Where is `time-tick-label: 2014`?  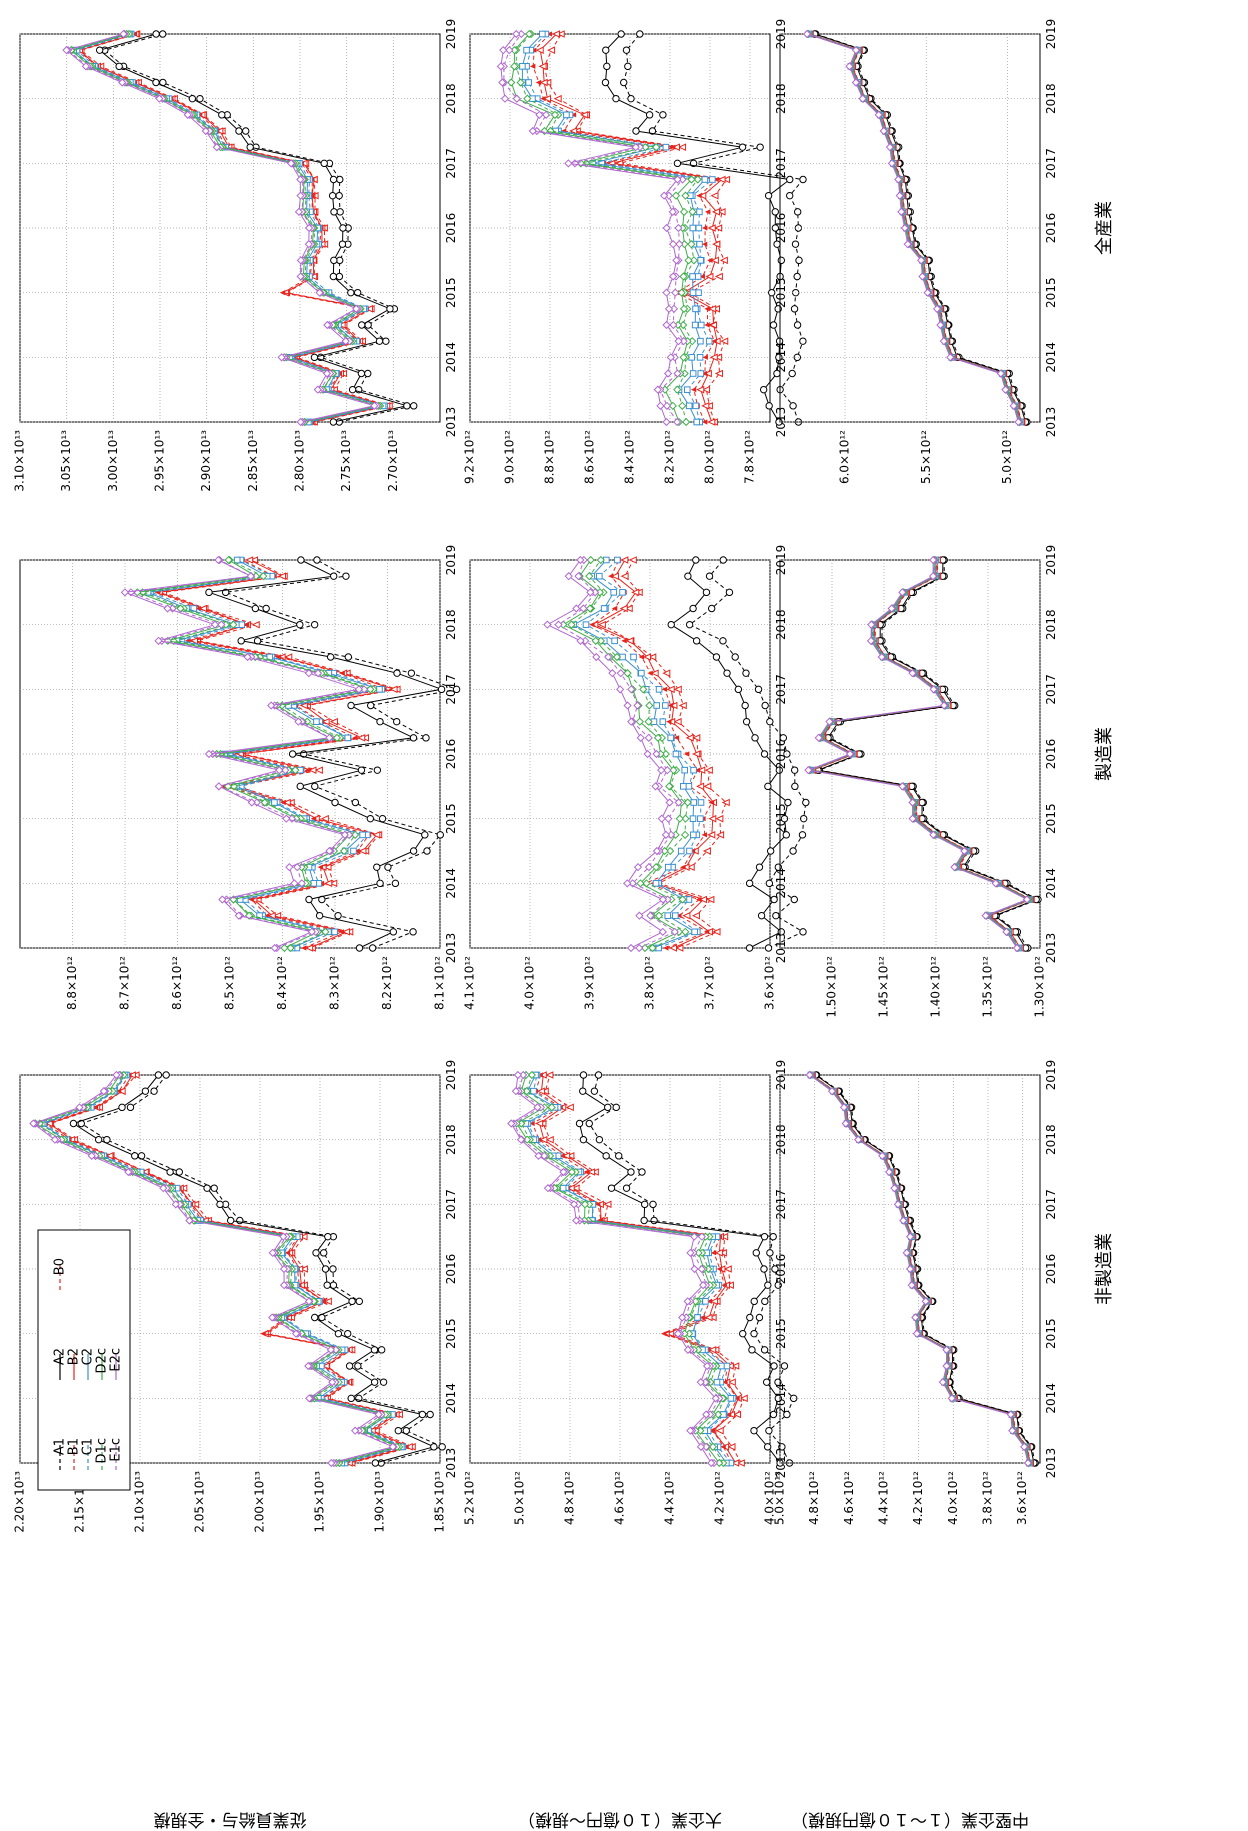 time-tick-label: 2014 is located at coordinates (451, 1398).